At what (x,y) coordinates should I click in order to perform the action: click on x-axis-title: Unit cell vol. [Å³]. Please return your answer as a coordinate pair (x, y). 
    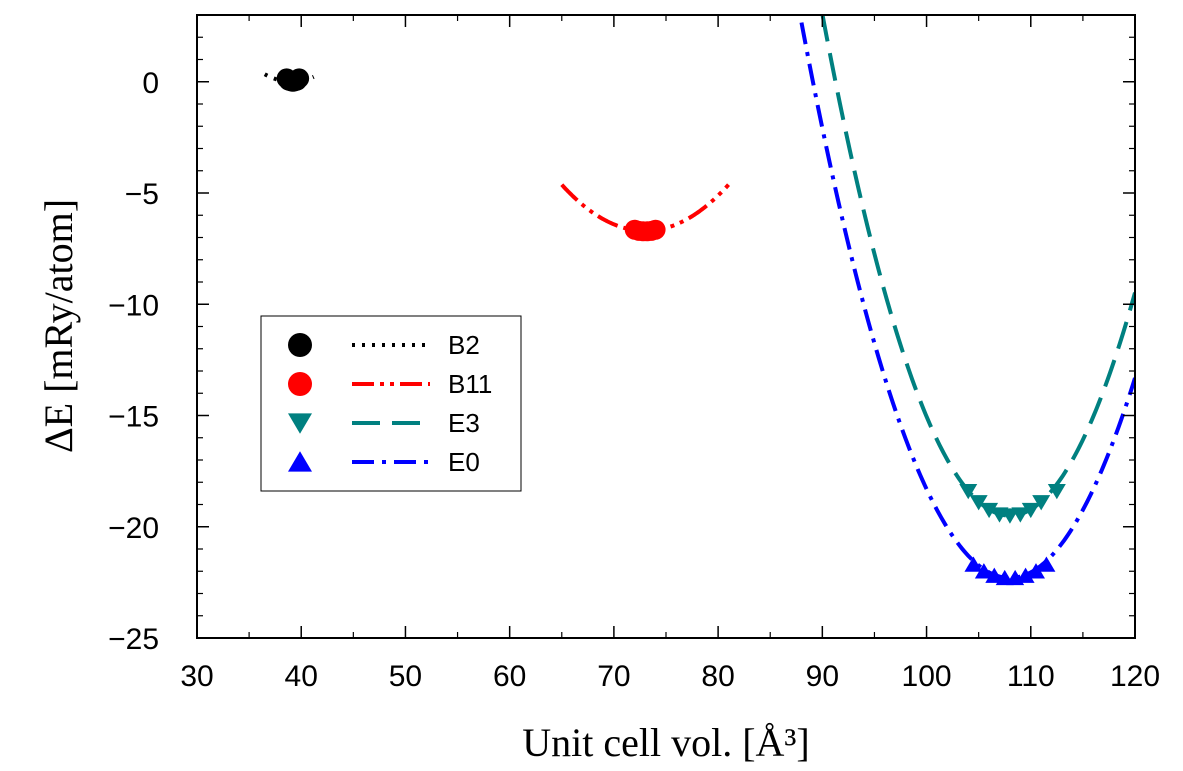
    Looking at the image, I should click on (665, 742).